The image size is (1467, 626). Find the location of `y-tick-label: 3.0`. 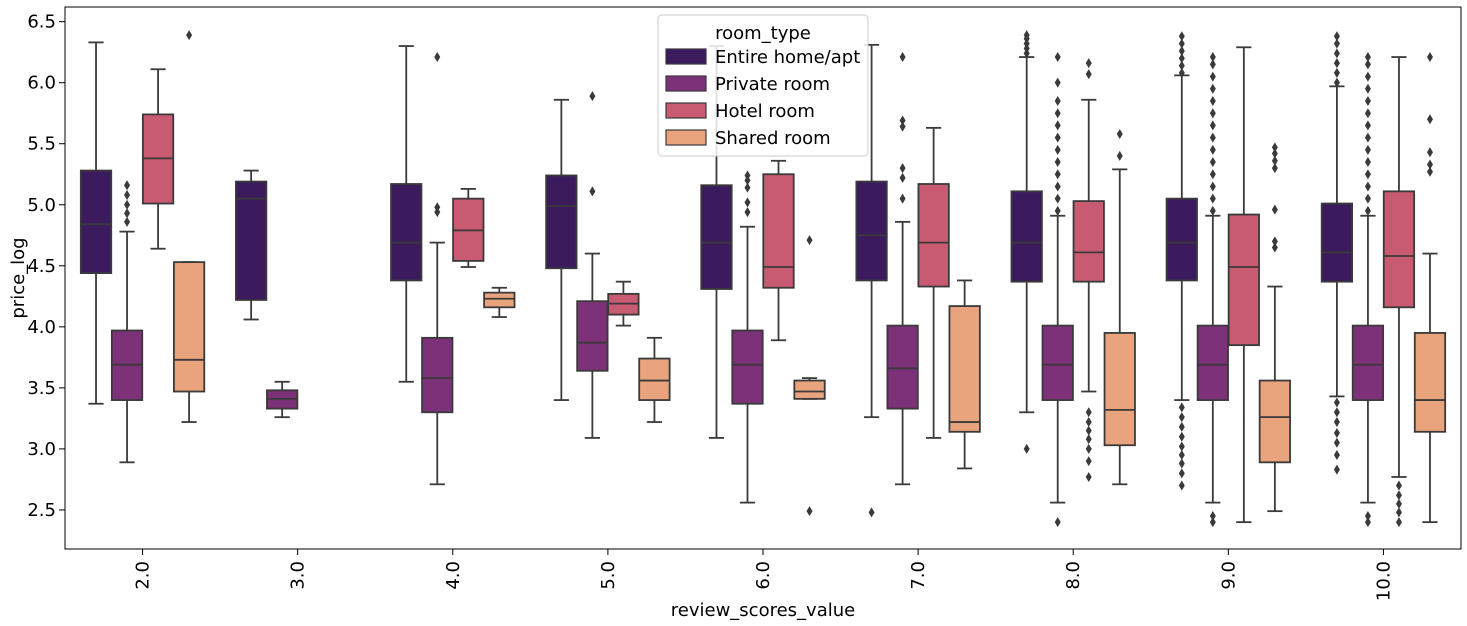

y-tick-label: 3.0 is located at coordinates (41, 449).